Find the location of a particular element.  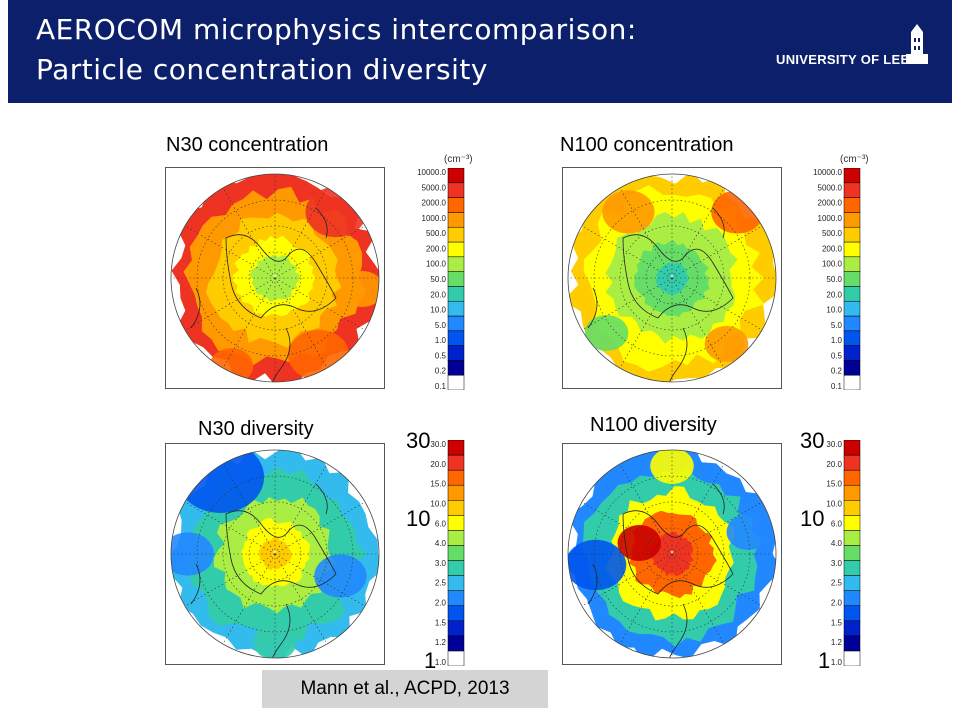

colorbar-tick-label: 50.0 is located at coordinates (834, 279).